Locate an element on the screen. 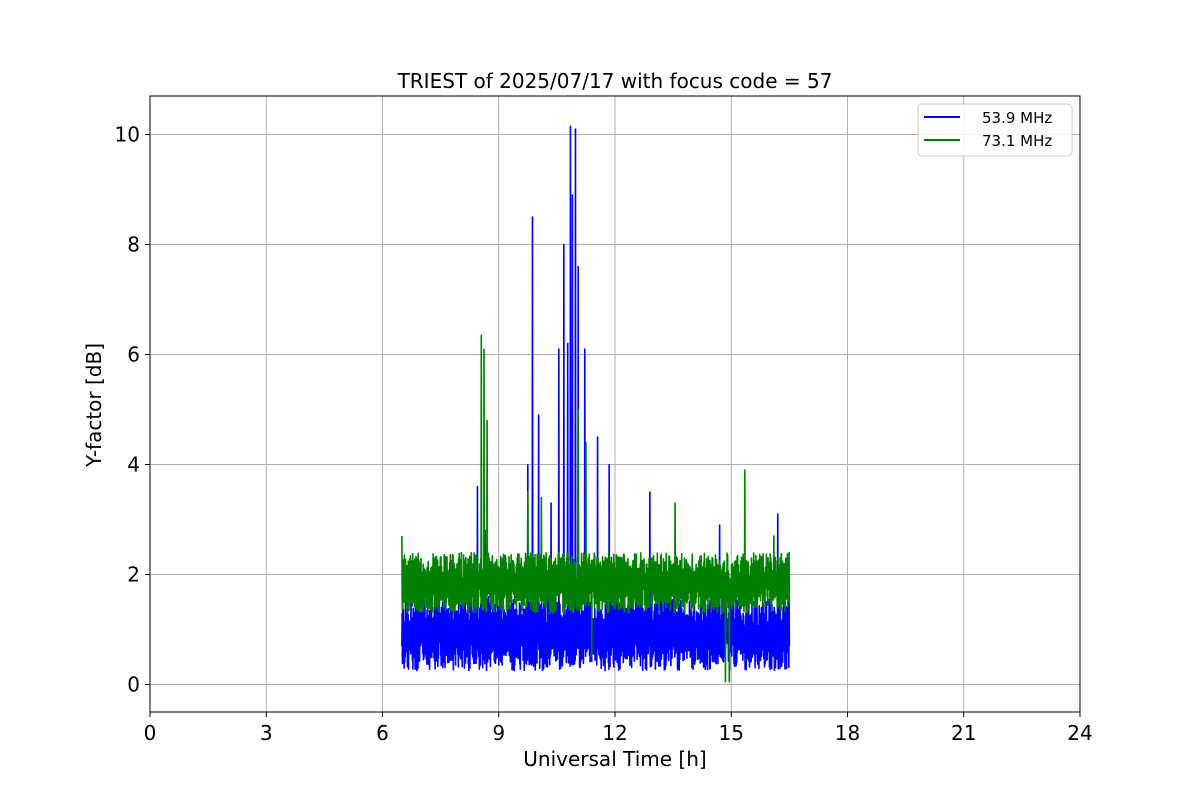 The width and height of the screenshot is (1200, 800). y-tick-label: 4 is located at coordinates (133, 465).